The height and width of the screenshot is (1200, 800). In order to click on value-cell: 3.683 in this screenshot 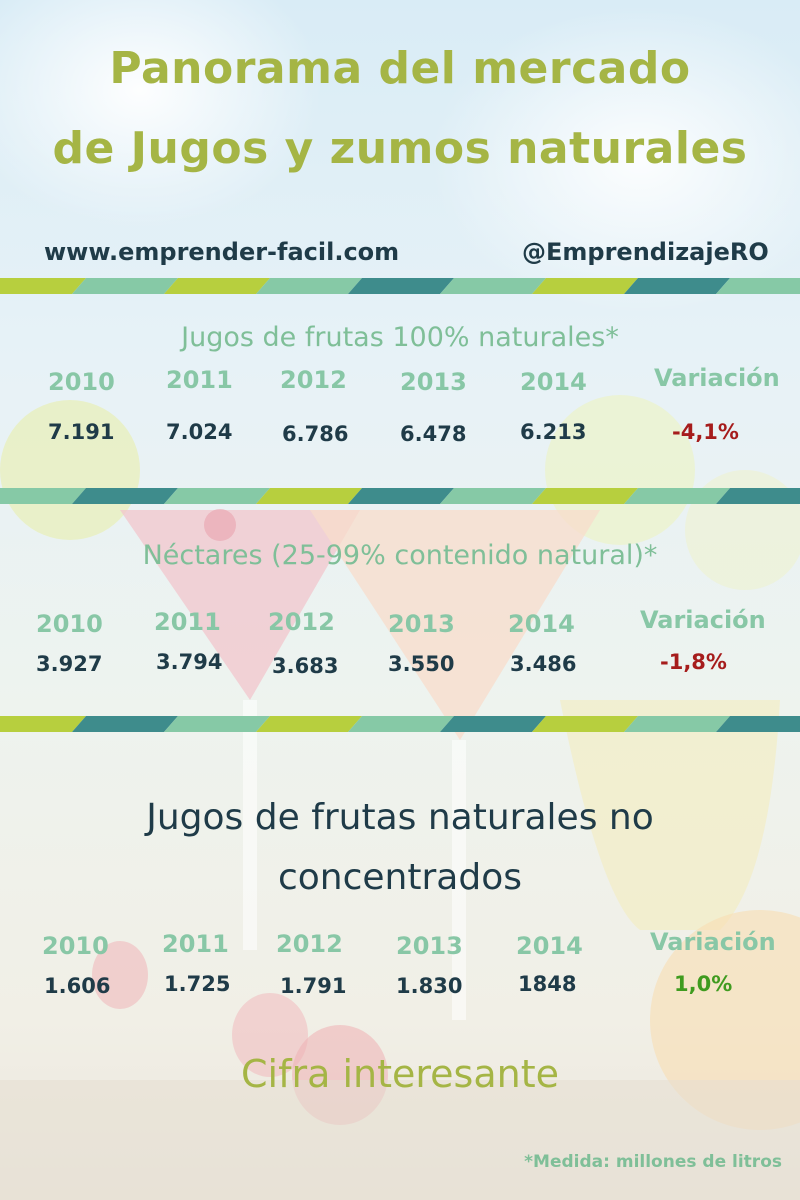, I will do `click(305, 666)`.